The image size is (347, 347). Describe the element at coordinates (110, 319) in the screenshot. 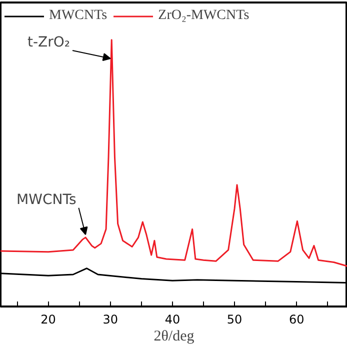

I see `x-tick-label: 30` at that location.